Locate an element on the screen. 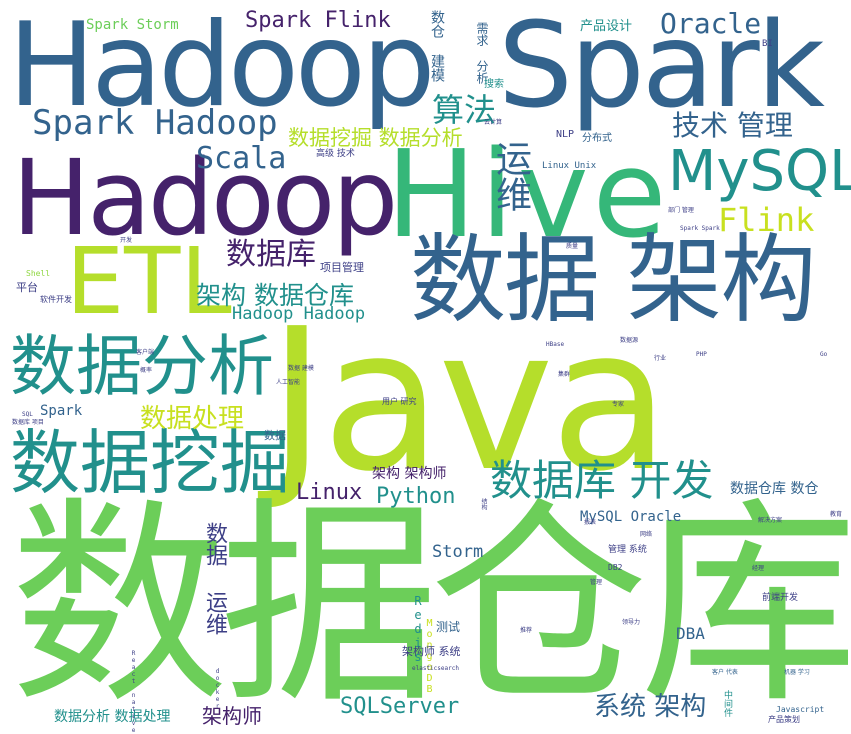  word-jiagou-jiagoushi: 架构 架构师 is located at coordinates (409, 474).